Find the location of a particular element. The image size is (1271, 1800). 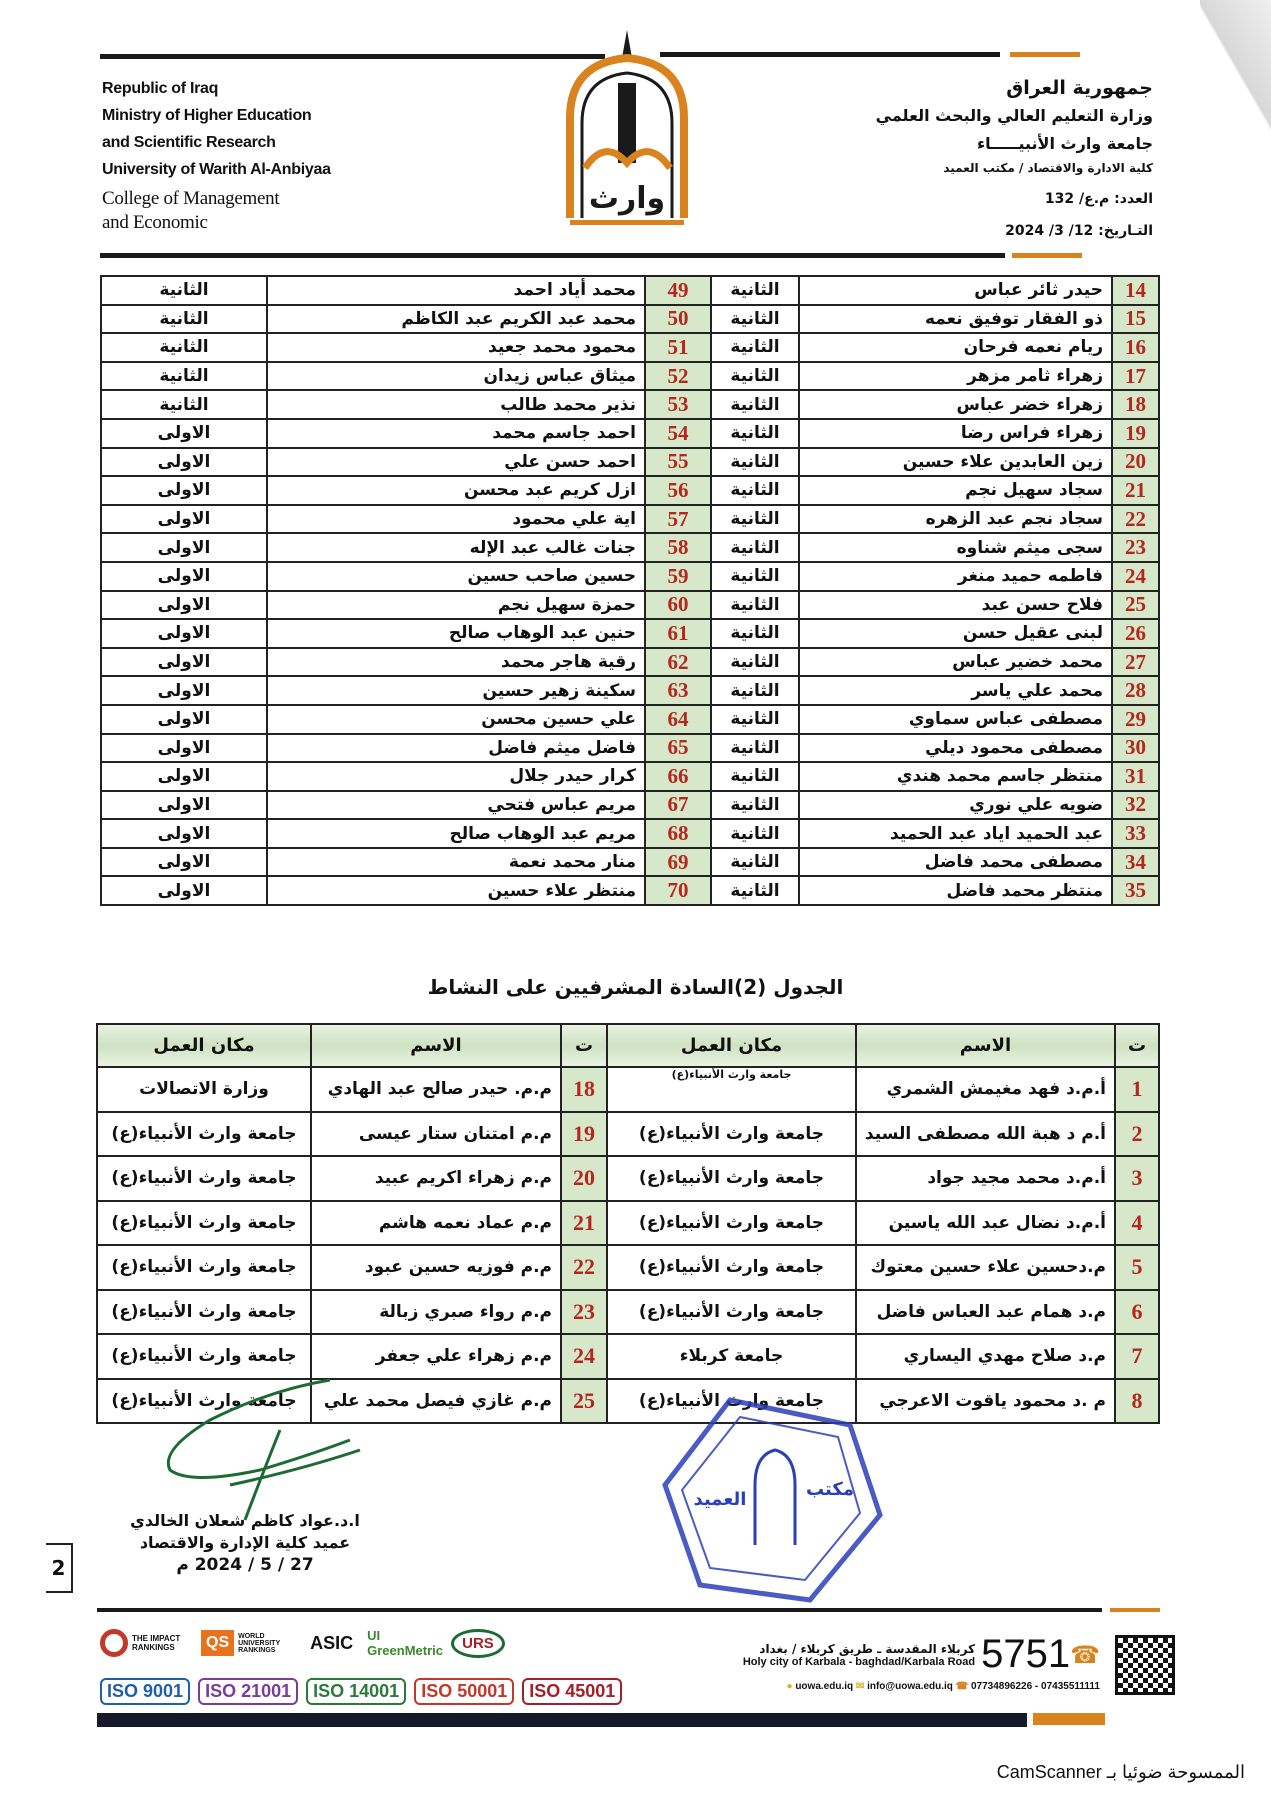

student-number: 24 is located at coordinates (1135, 576).